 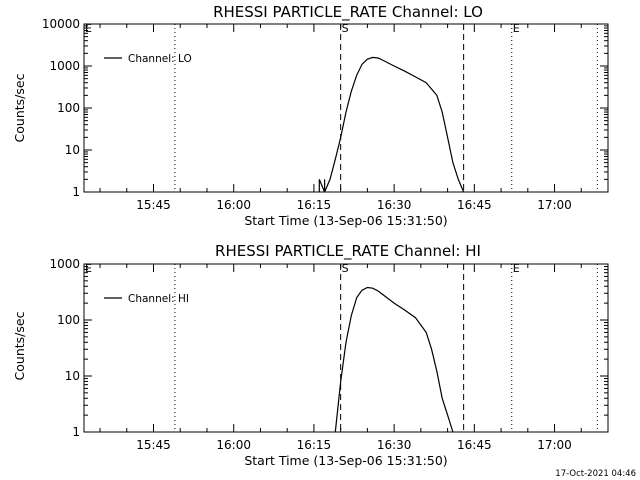 What do you see at coordinates (19, 345) in the screenshot?
I see `y-axis-label-hi: Counts/sec` at bounding box center [19, 345].